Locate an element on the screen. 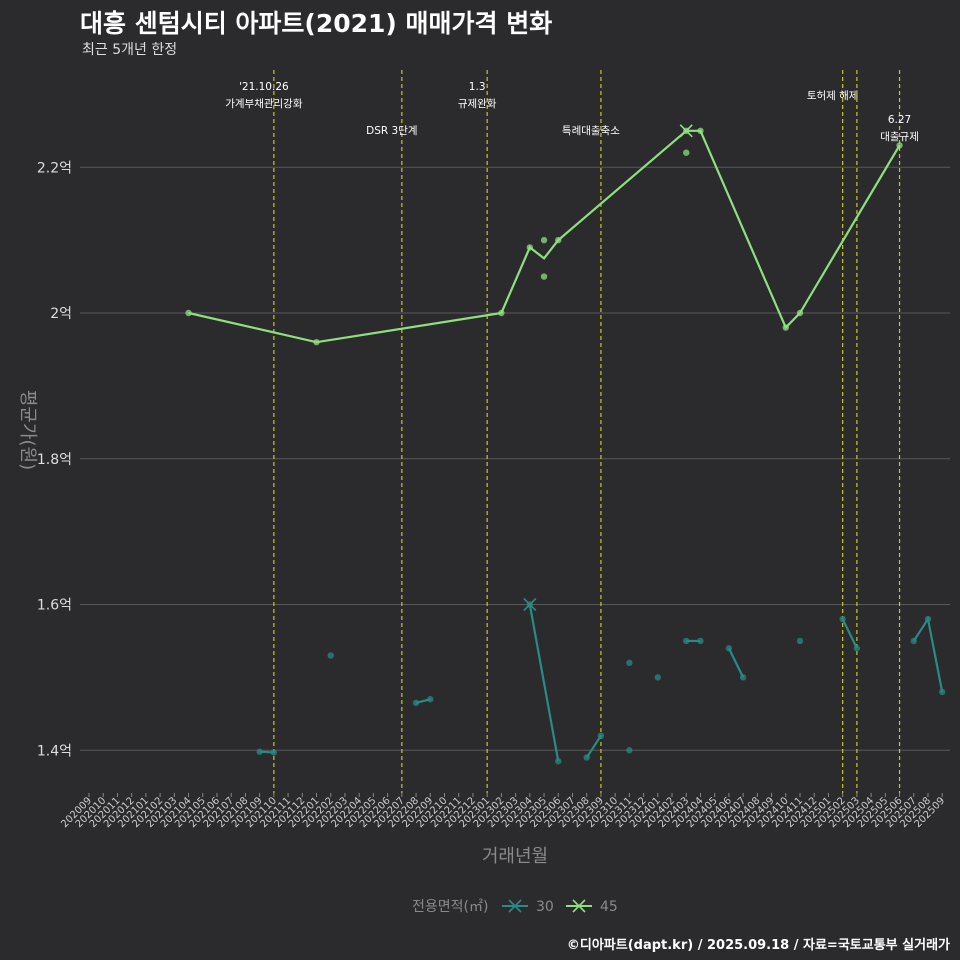 The width and height of the screenshot is (960, 960). y-axis-title: 평균가(원) is located at coordinates (27, 430).